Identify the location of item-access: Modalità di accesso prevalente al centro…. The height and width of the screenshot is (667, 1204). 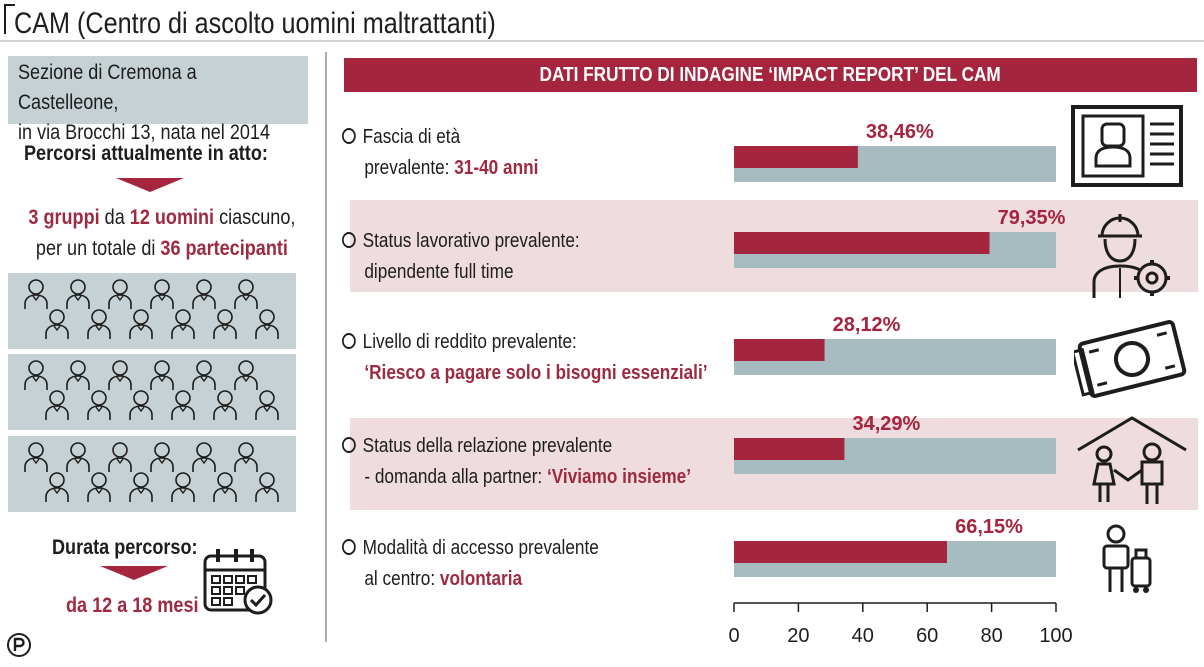
(470, 564).